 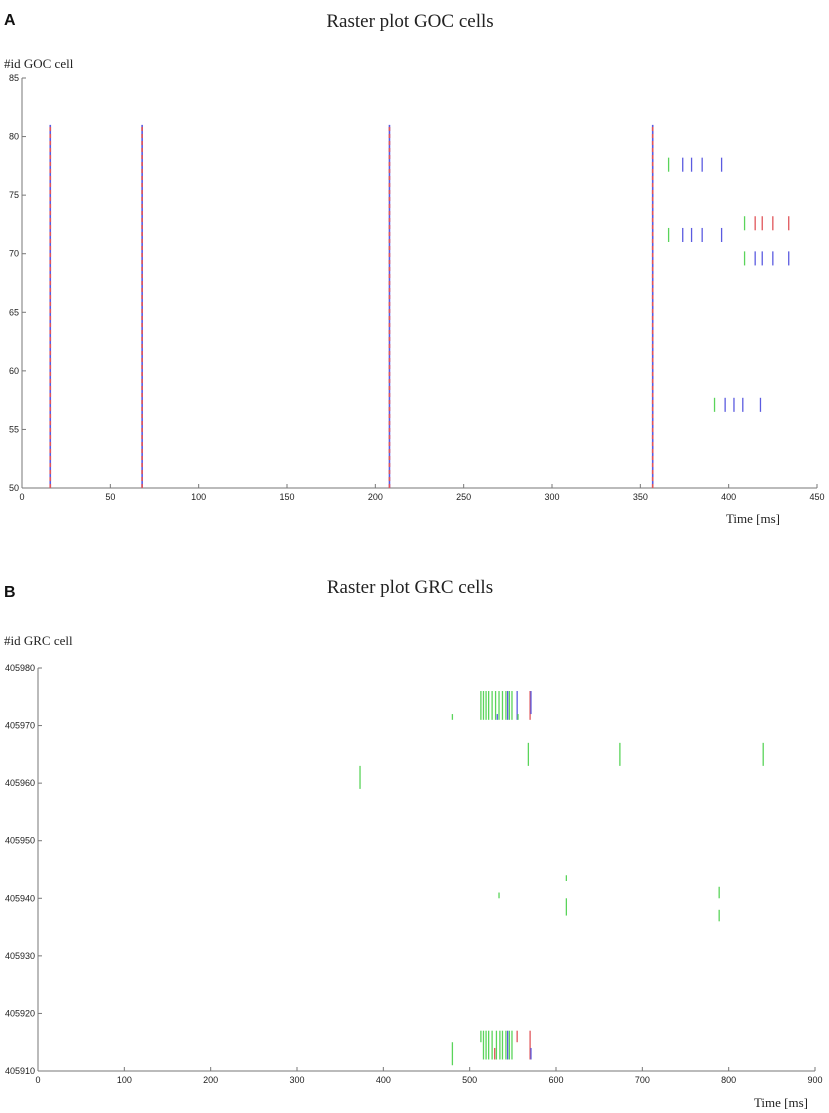 I want to click on x-tick-label: 50, so click(x=110, y=497).